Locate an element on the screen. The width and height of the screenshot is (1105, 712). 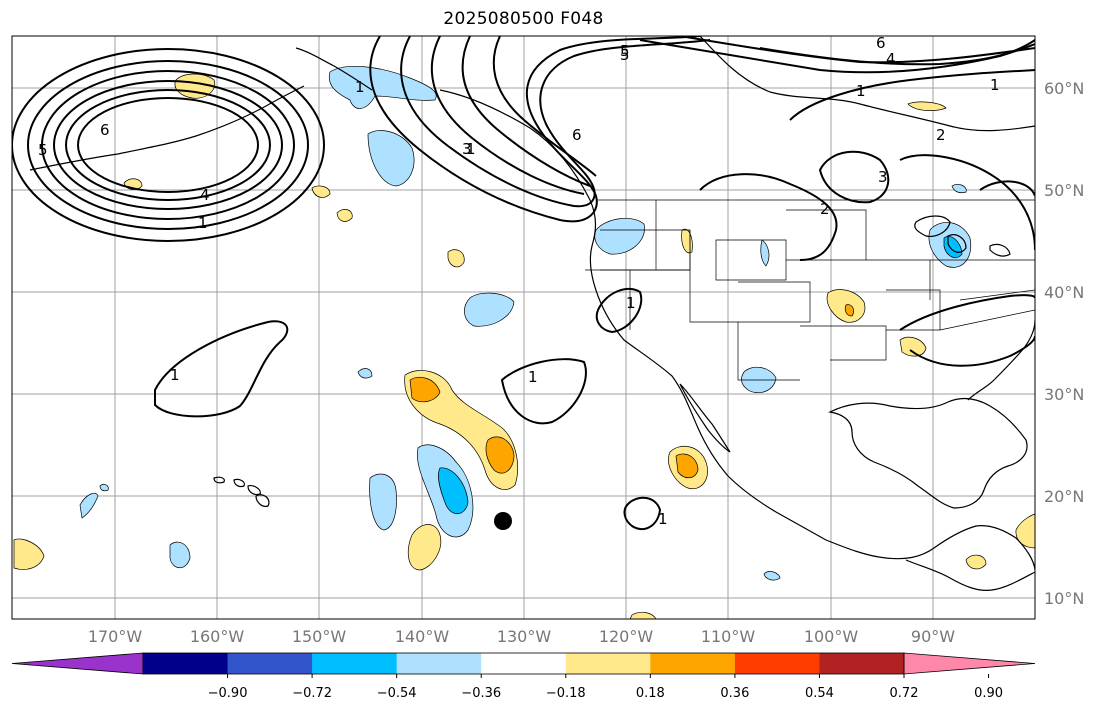
contour-label: 3 is located at coordinates (883, 177).